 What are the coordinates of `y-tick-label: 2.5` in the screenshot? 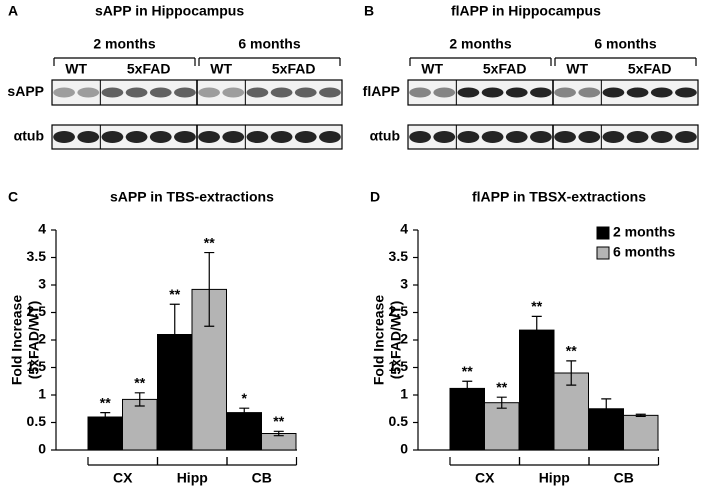 It's located at (399, 311).